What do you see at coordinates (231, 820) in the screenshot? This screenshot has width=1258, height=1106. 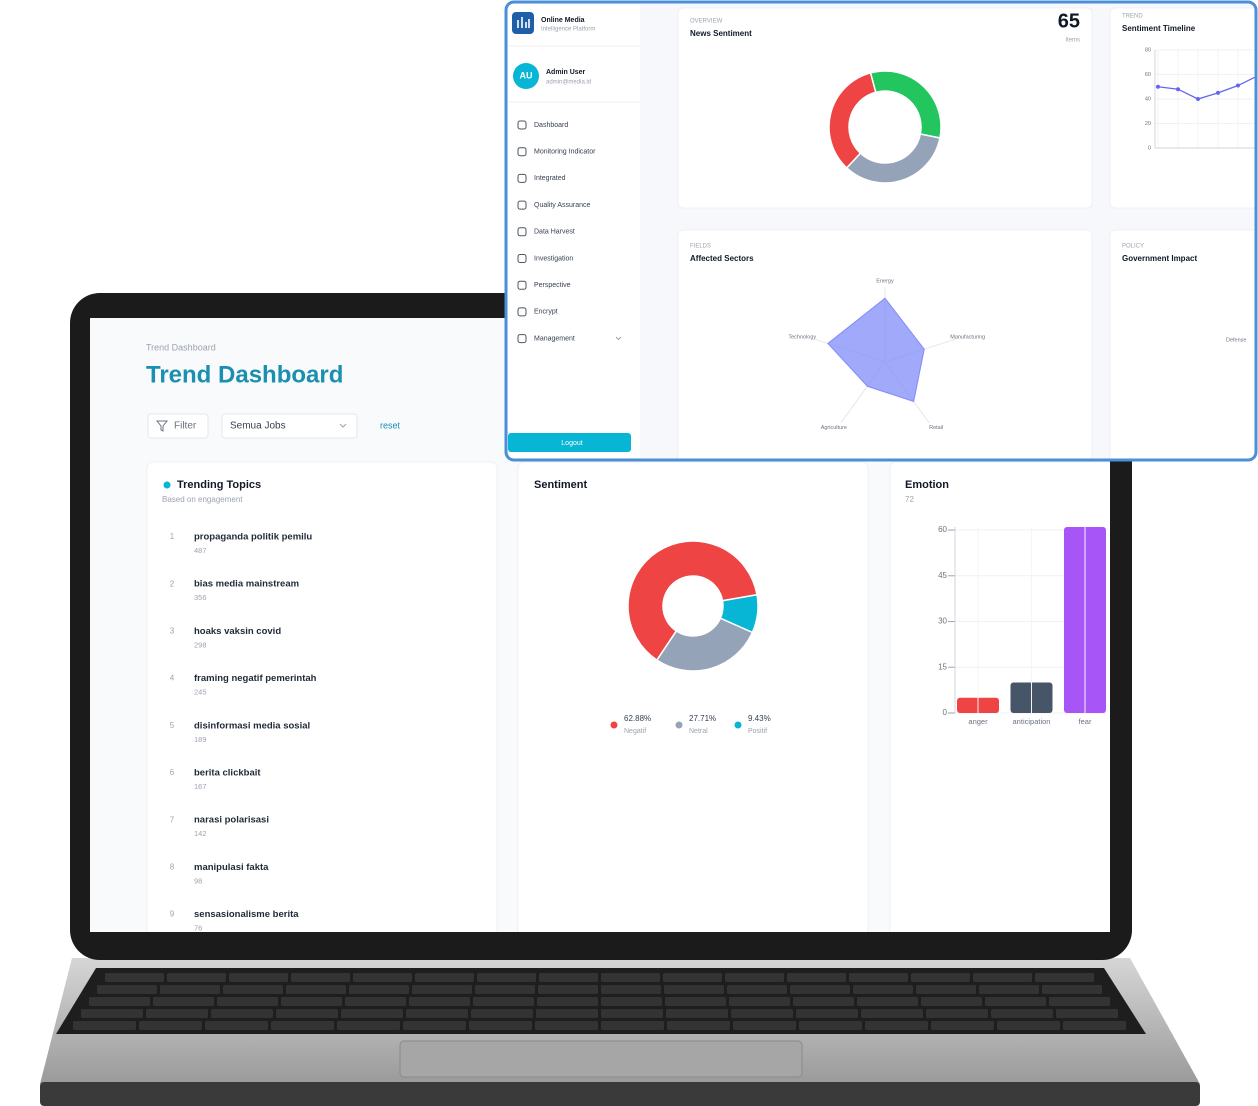 I see `topic-name: narasi polarisasi` at bounding box center [231, 820].